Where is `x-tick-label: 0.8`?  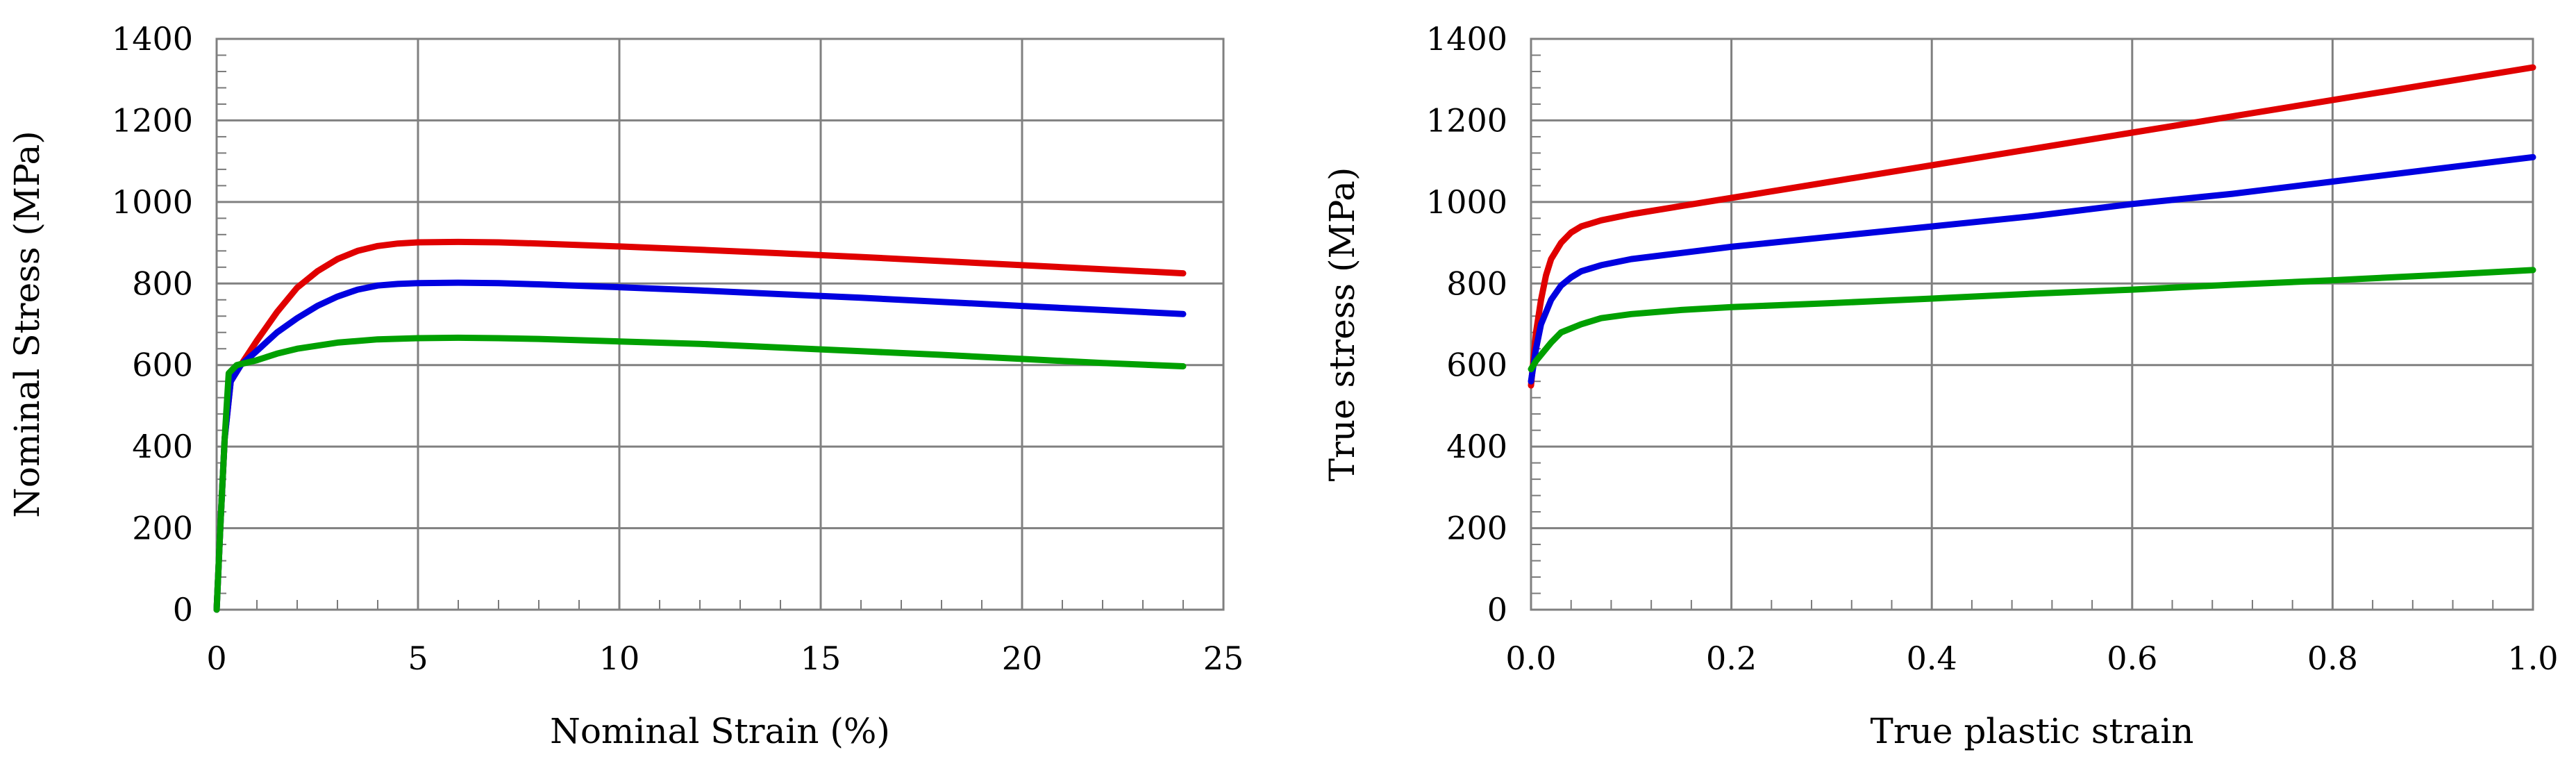
x-tick-label: 0.8 is located at coordinates (2332, 658).